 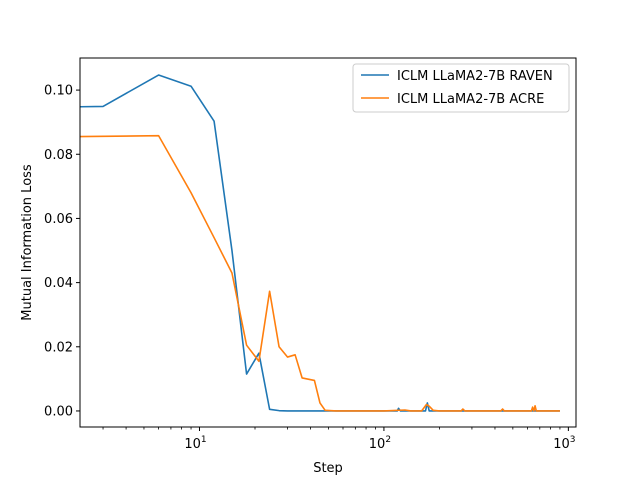 I want to click on x-axis: 10¹ 10² 10³, so click(x=339, y=439).